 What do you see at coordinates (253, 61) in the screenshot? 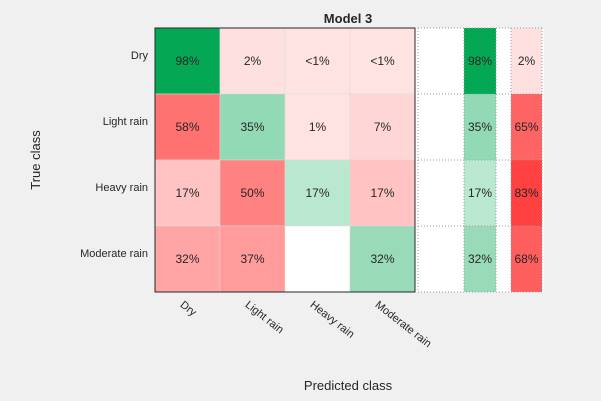
I see `cell-value-label: 2%` at bounding box center [253, 61].